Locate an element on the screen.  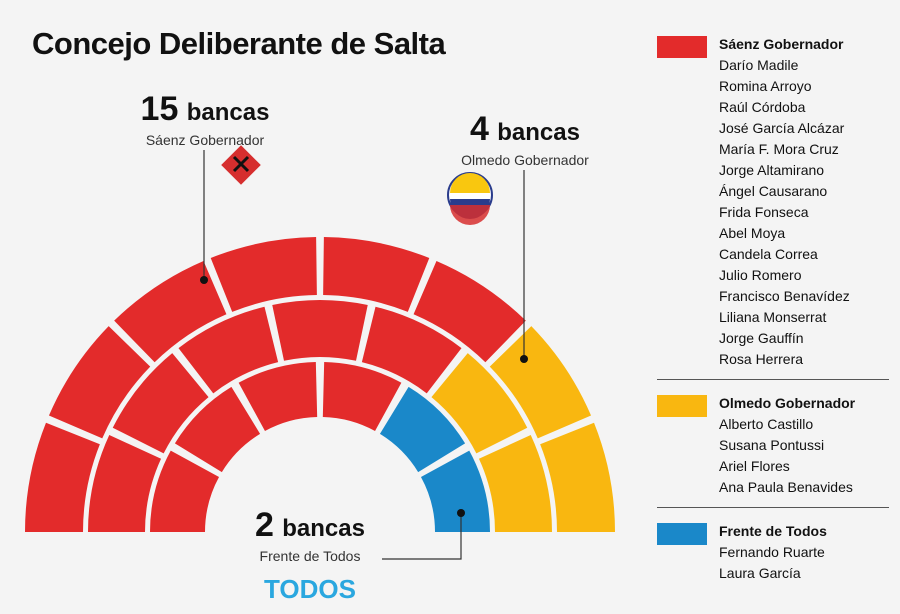
legend-member: Frida Fonseca is located at coordinates (764, 212).